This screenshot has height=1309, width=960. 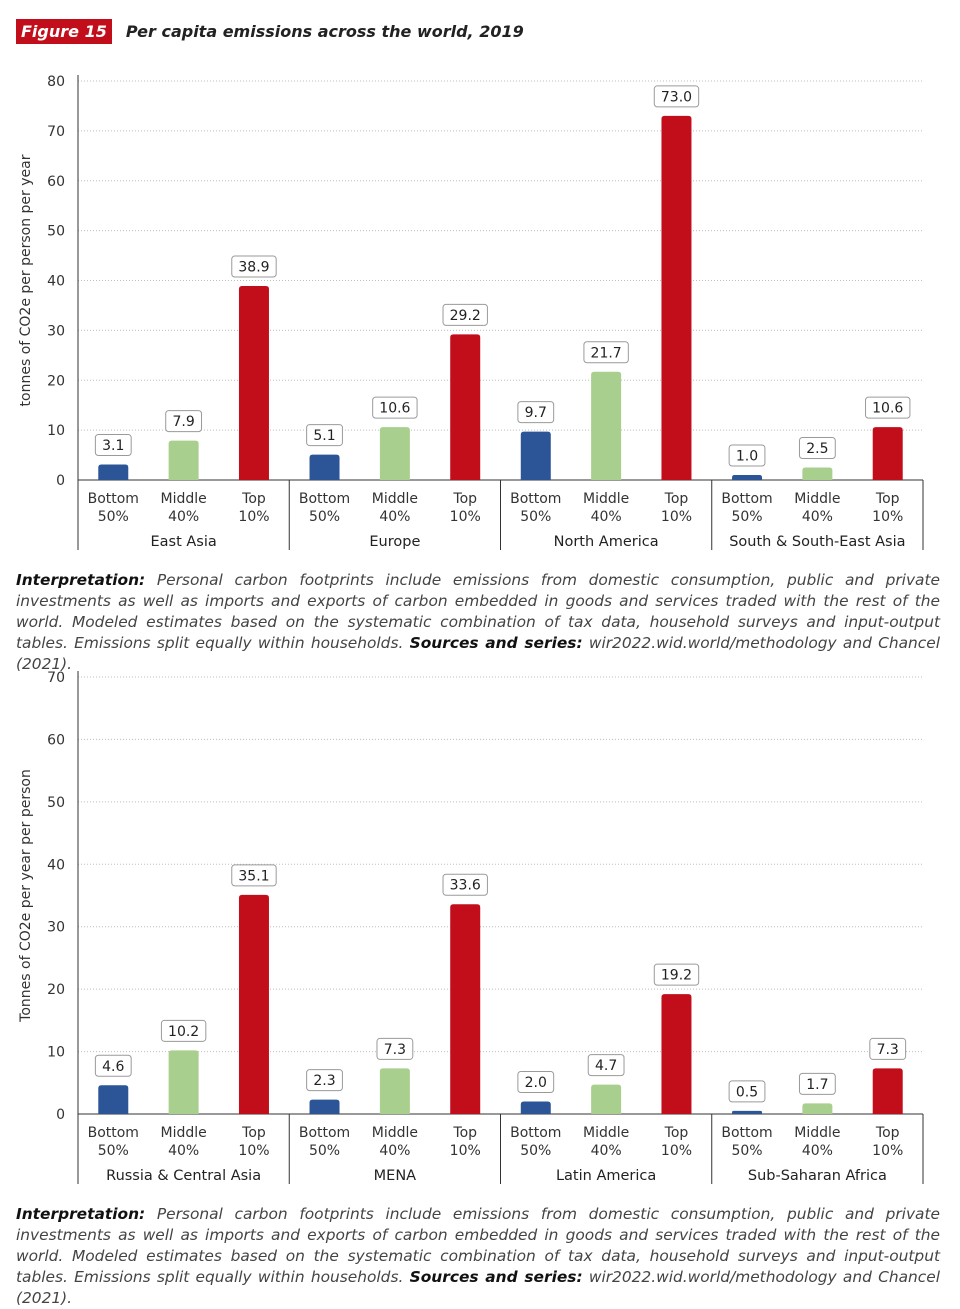 What do you see at coordinates (747, 1092) in the screenshot?
I see `value-label: 0.5` at bounding box center [747, 1092].